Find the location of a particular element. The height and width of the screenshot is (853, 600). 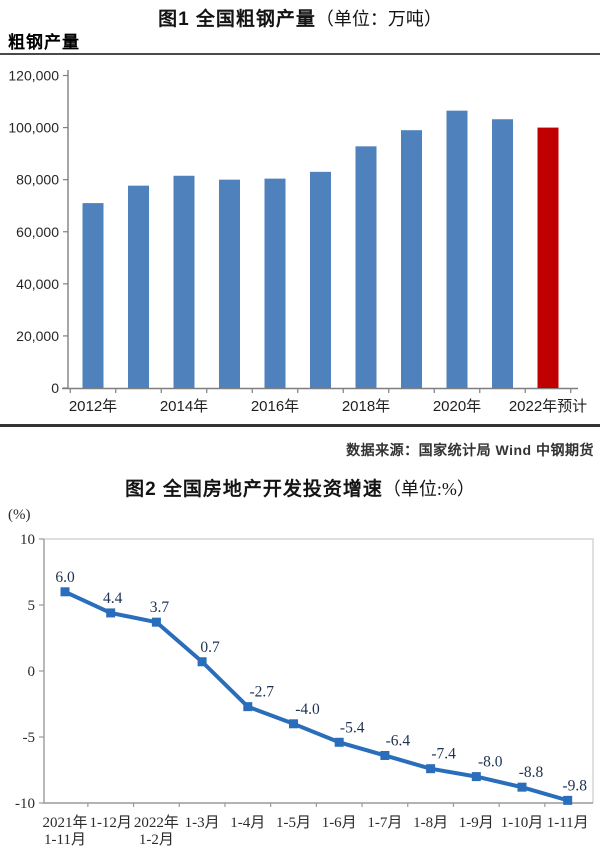

chart1-y-tick-label: 120,000 is located at coordinates (33, 76).